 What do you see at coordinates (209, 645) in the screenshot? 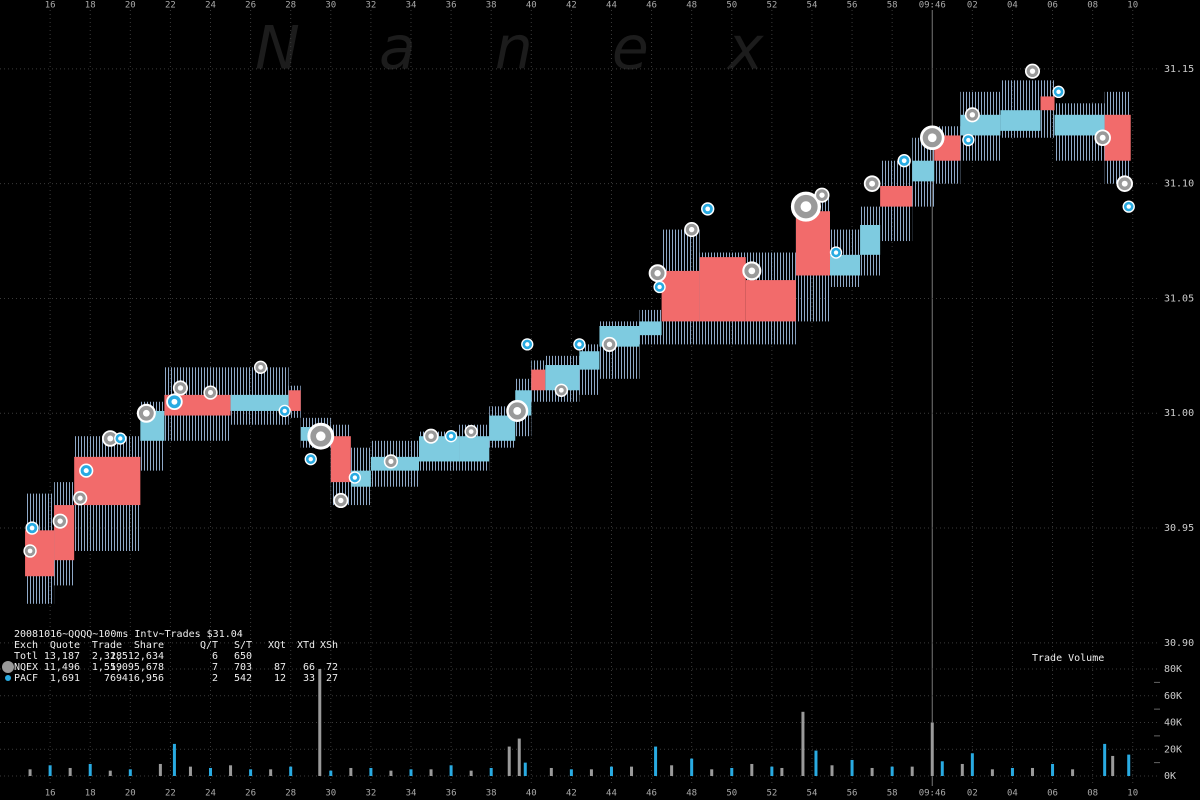
I see `table-header: Q/T` at bounding box center [209, 645].